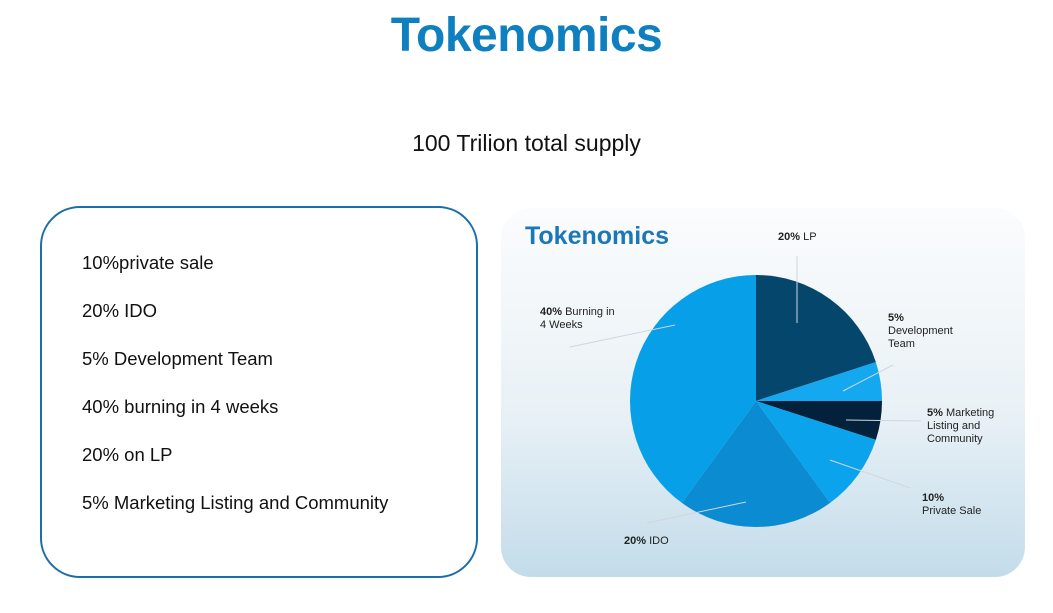 The image size is (1053, 613). What do you see at coordinates (952, 511) in the screenshot?
I see `slice-name: Private Sale` at bounding box center [952, 511].